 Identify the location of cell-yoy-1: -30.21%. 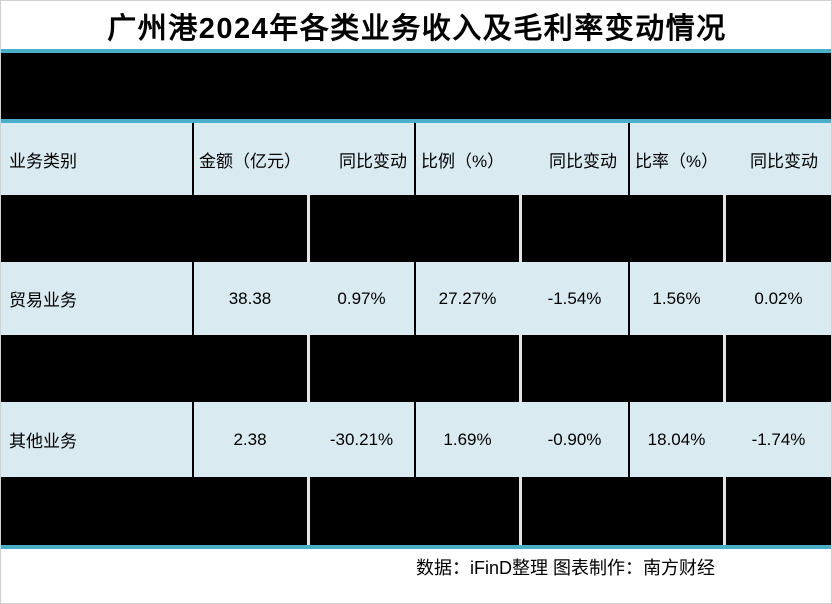
(361, 439).